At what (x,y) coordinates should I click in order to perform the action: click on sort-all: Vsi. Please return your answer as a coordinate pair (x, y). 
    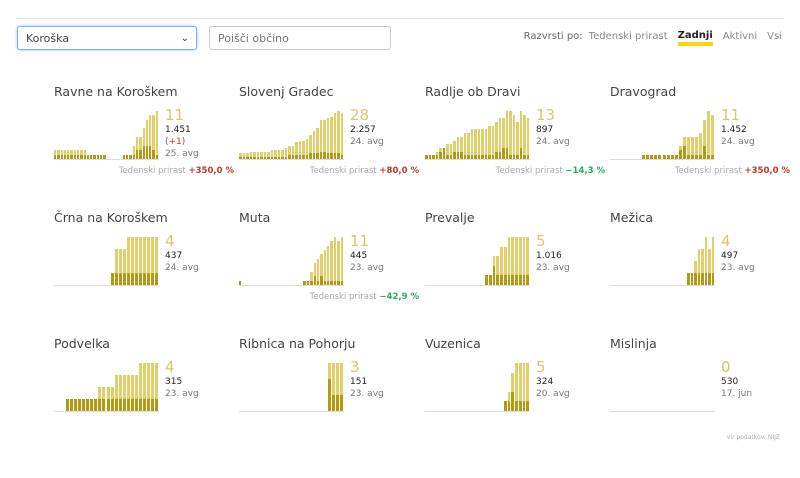
    Looking at the image, I should click on (774, 36).